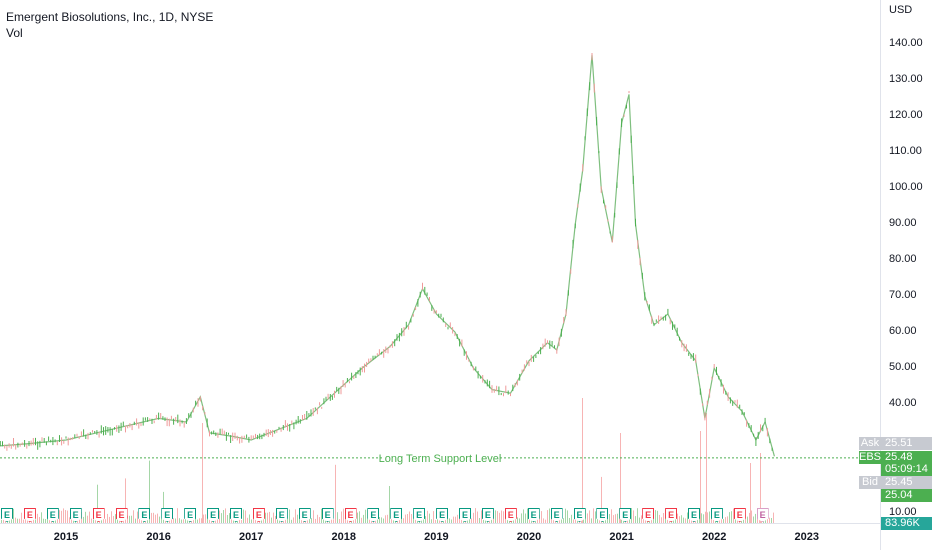 The height and width of the screenshot is (550, 932). Describe the element at coordinates (14, 33) in the screenshot. I see `volume-legend: Vol` at that location.